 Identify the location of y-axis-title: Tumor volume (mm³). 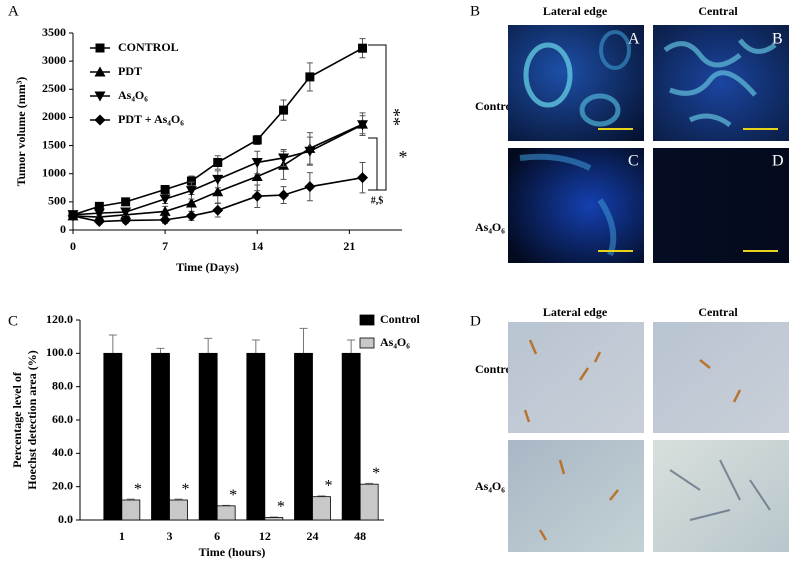
(21, 132).